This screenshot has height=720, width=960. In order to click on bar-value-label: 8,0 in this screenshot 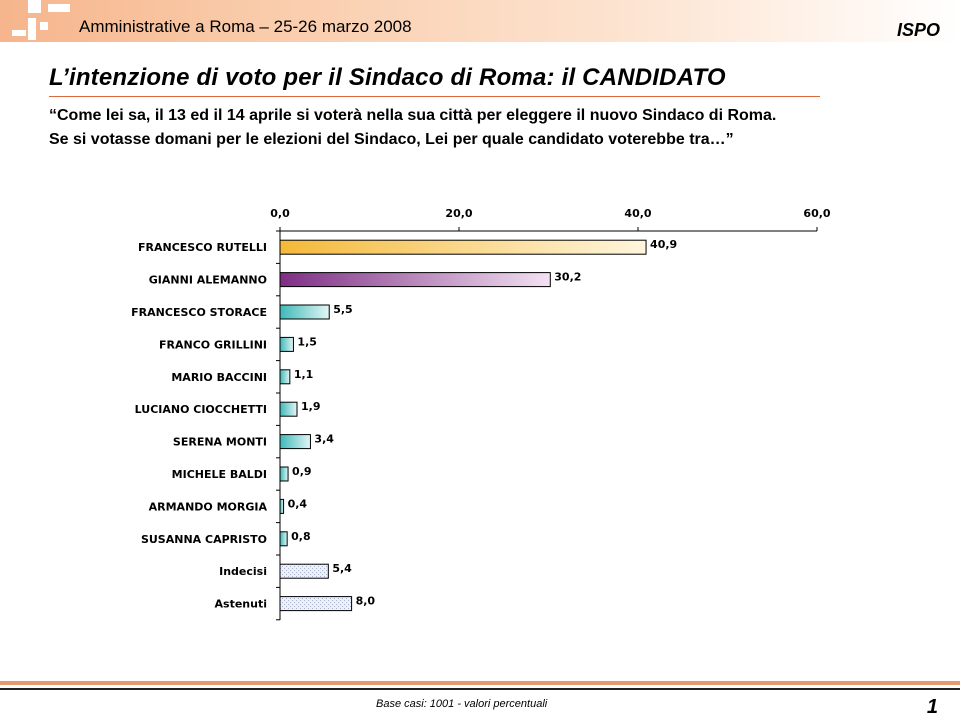, I will do `click(366, 601)`.